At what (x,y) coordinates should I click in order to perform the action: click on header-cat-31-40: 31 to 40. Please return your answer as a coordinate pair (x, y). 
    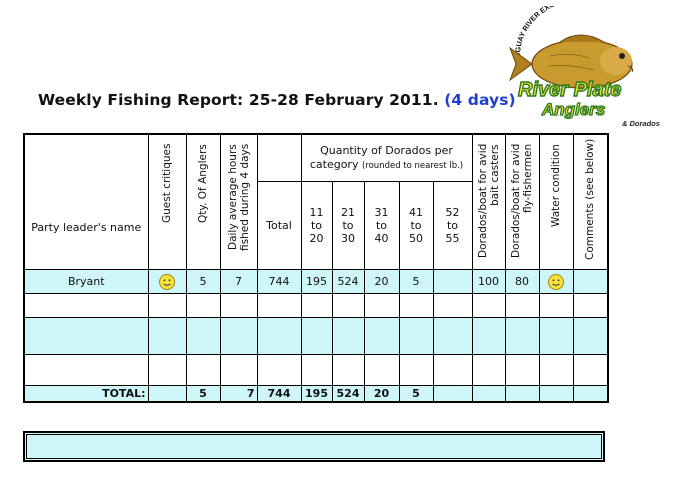
    Looking at the image, I should click on (381, 225).